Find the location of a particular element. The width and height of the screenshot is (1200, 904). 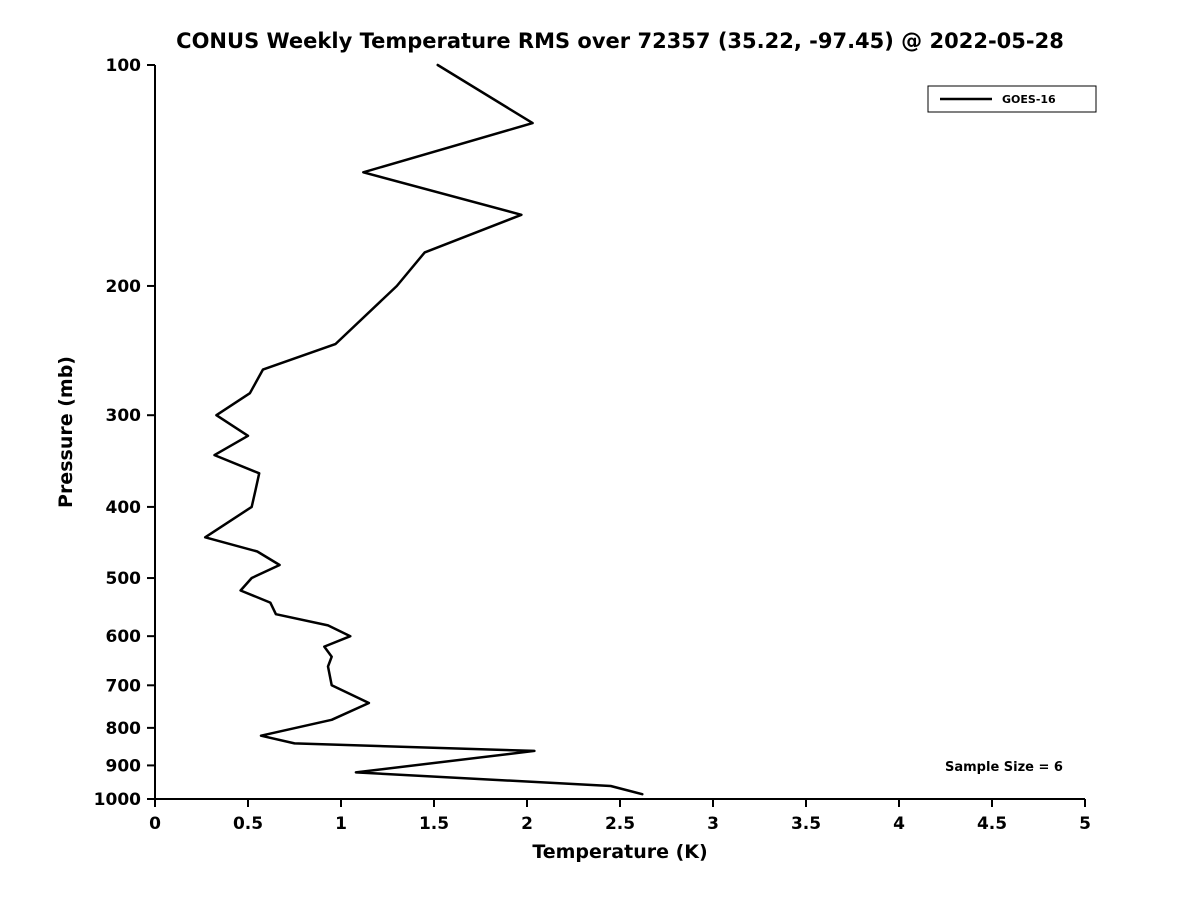

y-tick-label: 1000 is located at coordinates (117, 800).